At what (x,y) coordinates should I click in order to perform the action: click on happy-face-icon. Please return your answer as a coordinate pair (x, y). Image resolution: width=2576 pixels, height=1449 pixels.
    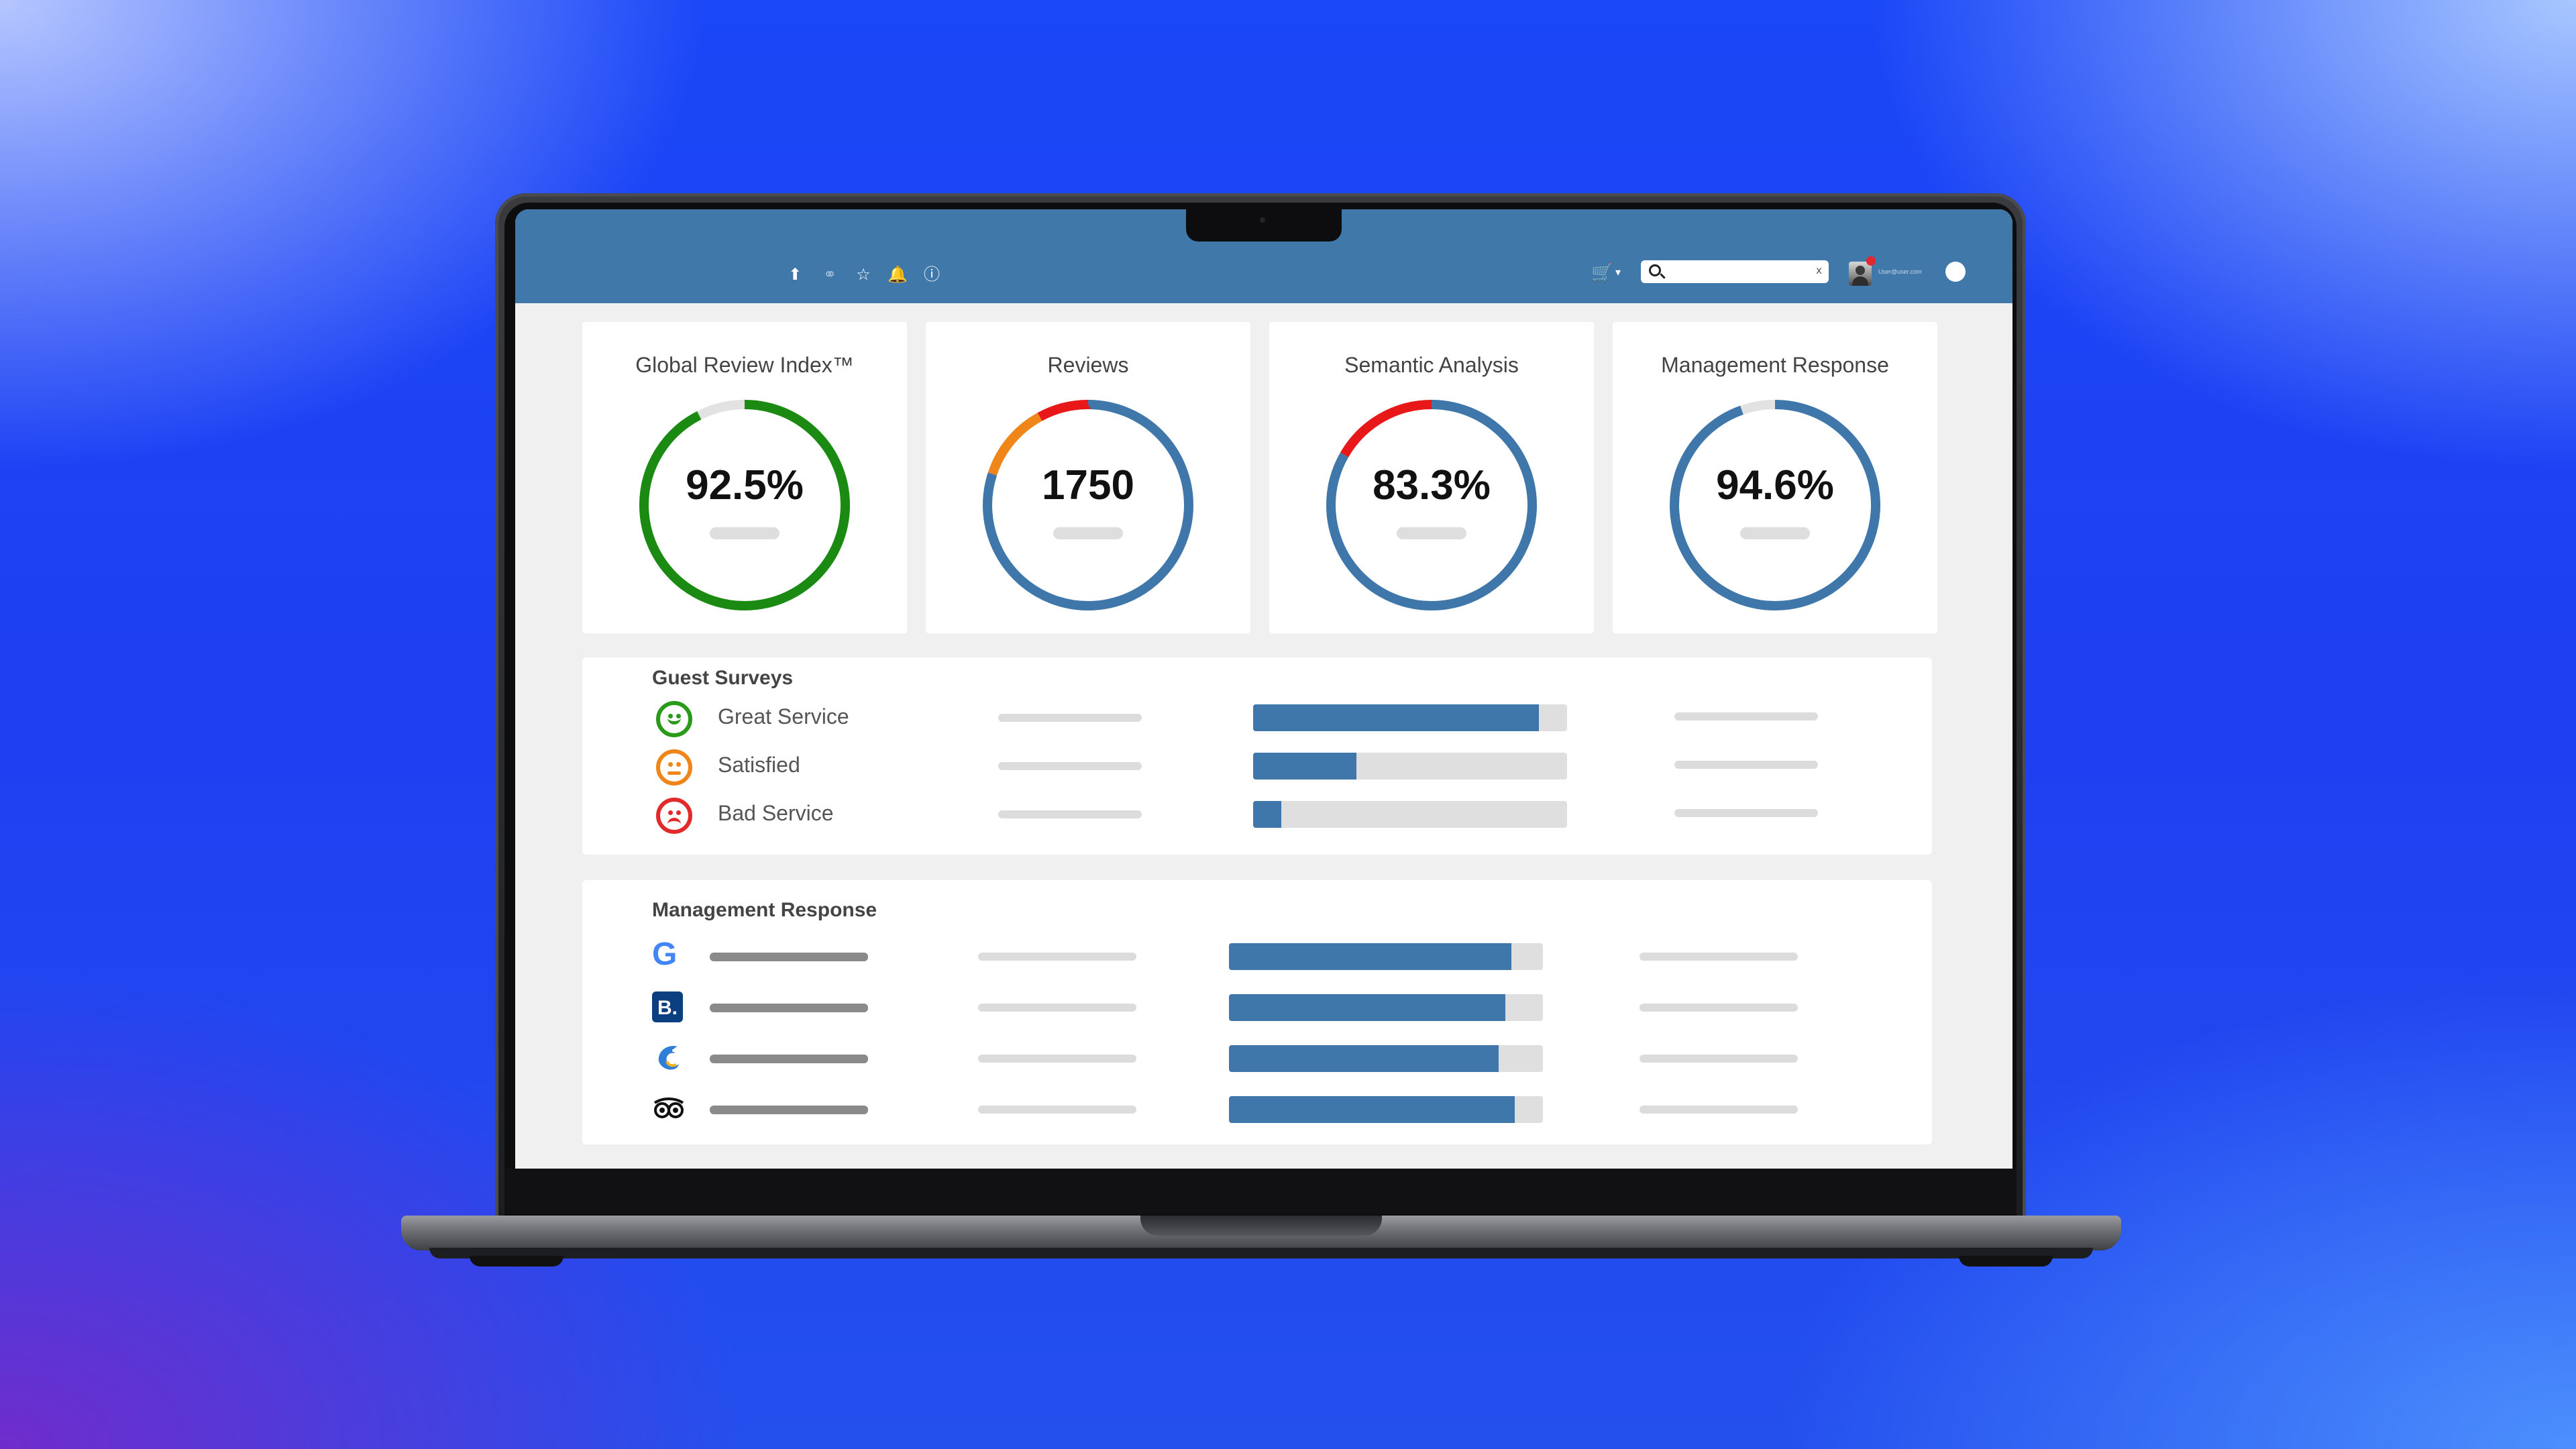
    Looking at the image, I should click on (674, 719).